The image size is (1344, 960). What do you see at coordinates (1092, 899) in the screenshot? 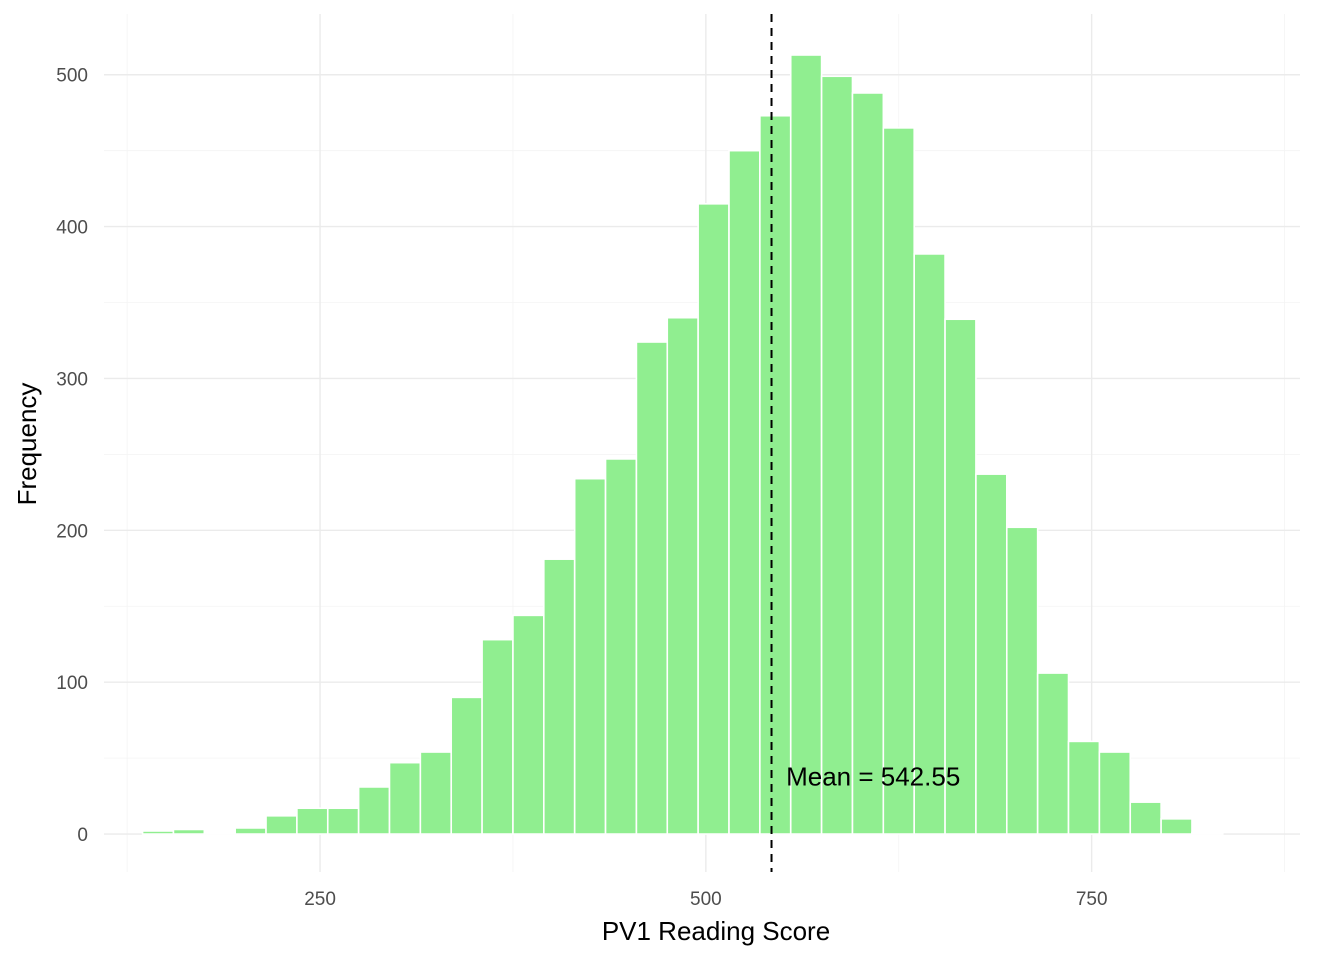
I see `x-tick-label: 750` at bounding box center [1092, 899].